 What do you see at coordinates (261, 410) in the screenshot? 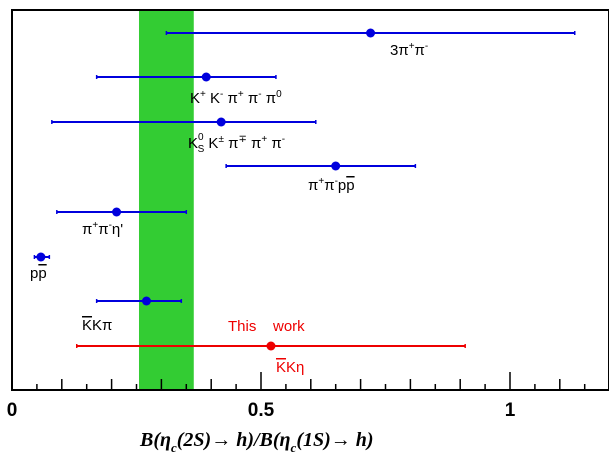
I see `x-tick-label: 0.5` at bounding box center [261, 410].